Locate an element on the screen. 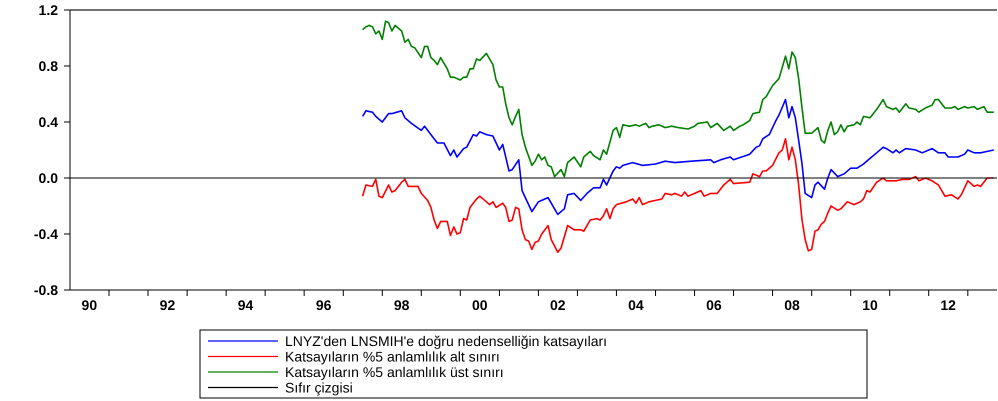  y-tick-label: 0.0 is located at coordinates (48, 178).